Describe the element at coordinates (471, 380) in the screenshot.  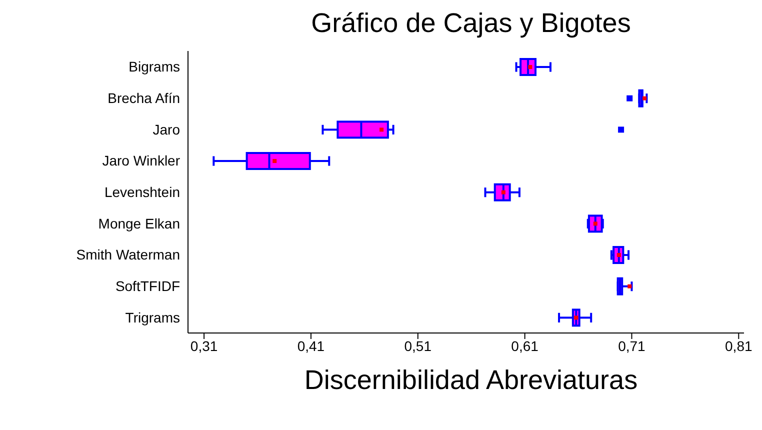
I see `x-axis-title: Discernibilidad Abreviaturas` at that location.